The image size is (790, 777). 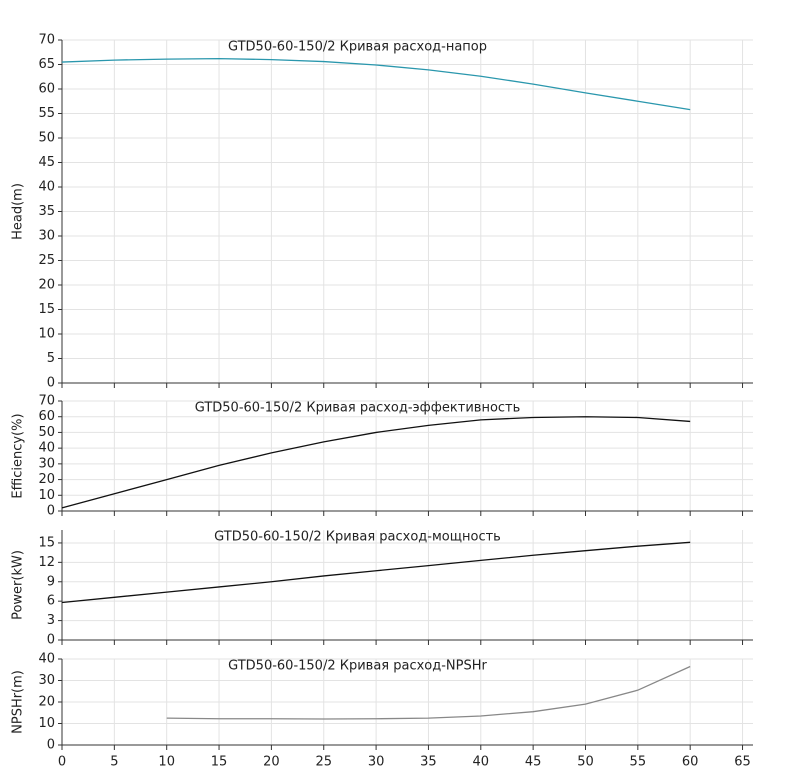 I want to click on x-tick-label: 45, so click(x=533, y=762).